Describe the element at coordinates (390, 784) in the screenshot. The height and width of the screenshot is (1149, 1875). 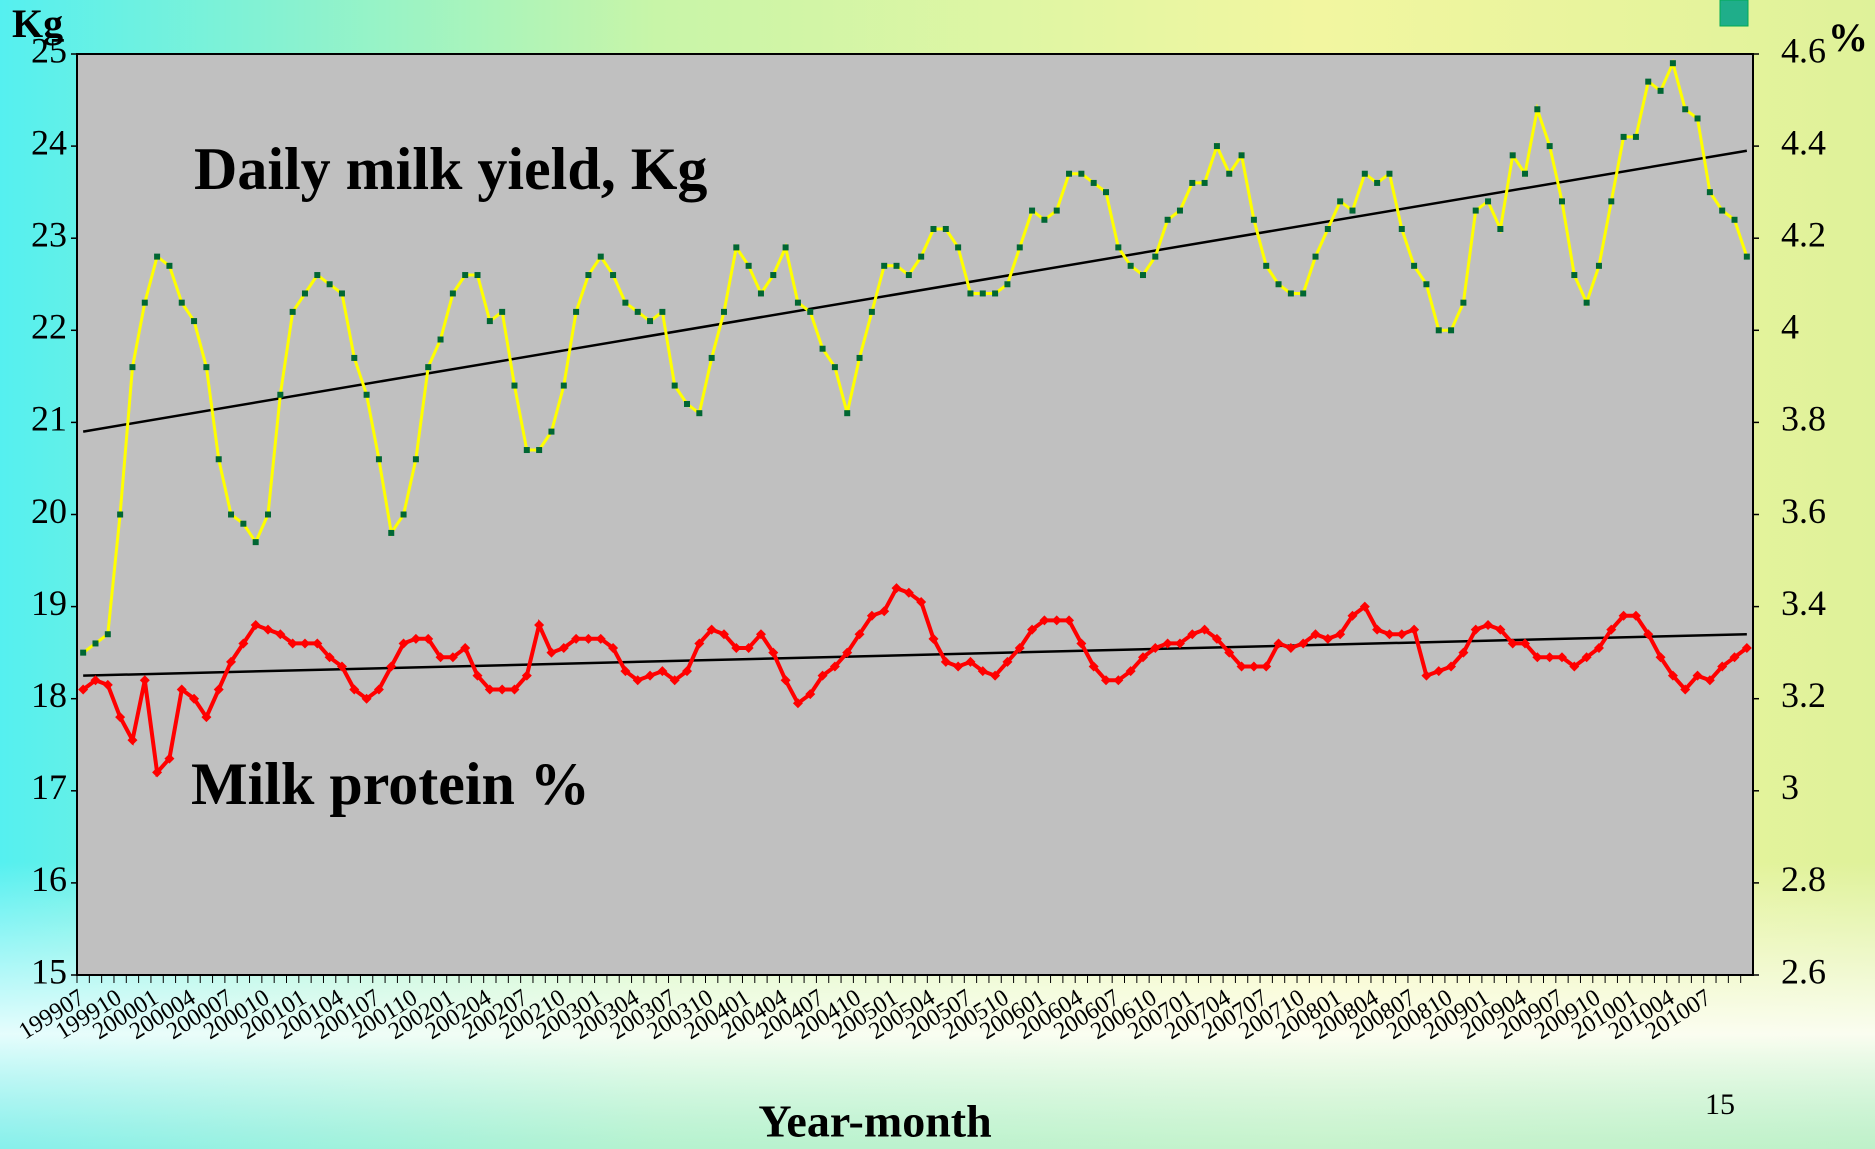
I see `annotation: Milk protein %` at that location.